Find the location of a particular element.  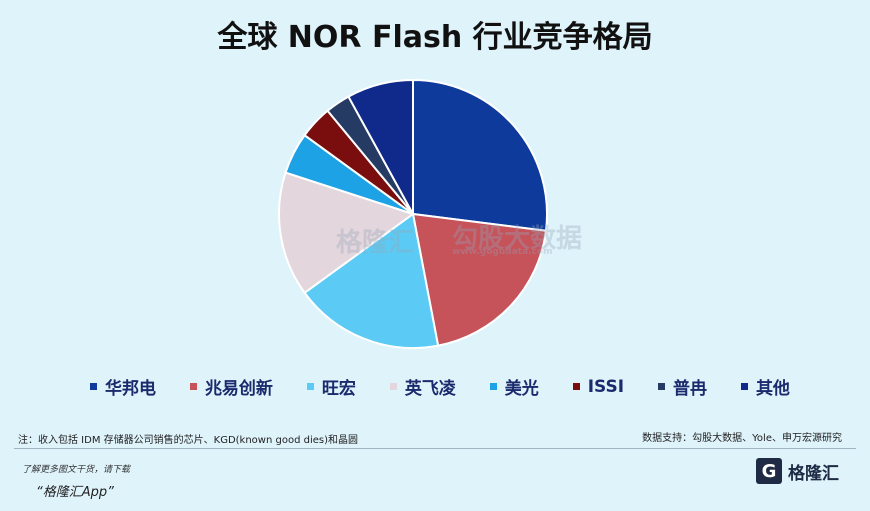

legend-item-0: 华邦电 is located at coordinates (123, 386).